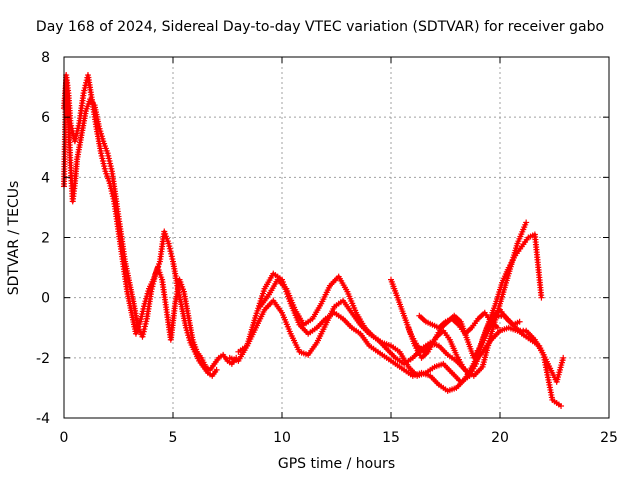  Describe the element at coordinates (282, 438) in the screenshot. I see `x-tick-label: 10` at that location.